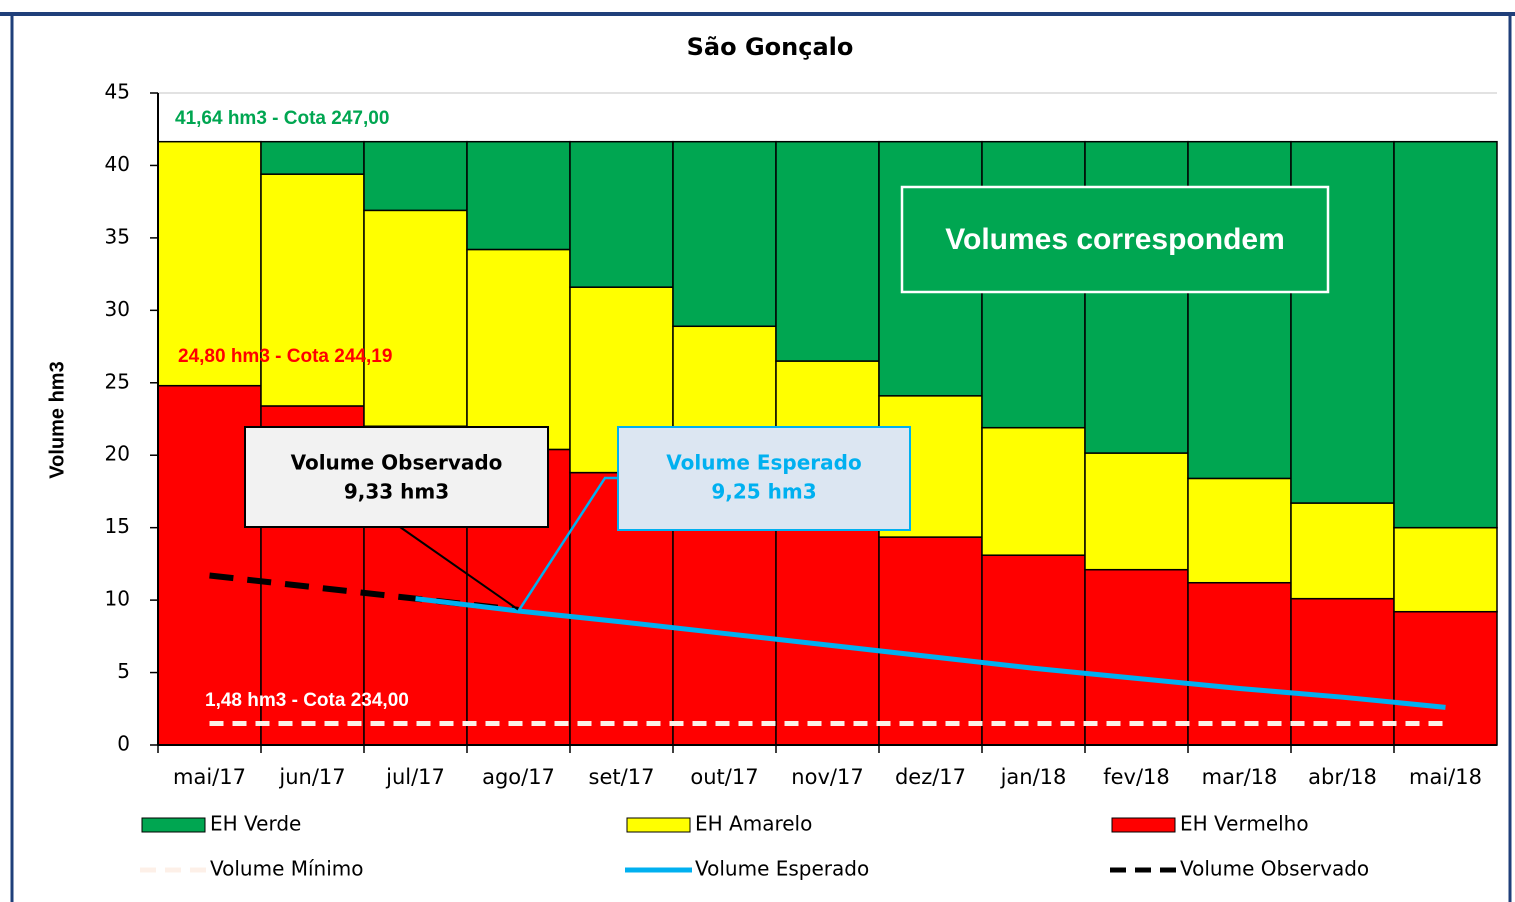 The image size is (1515, 902). Describe the element at coordinates (1445, 777) in the screenshot. I see `x-tick-label: mai/18` at that location.